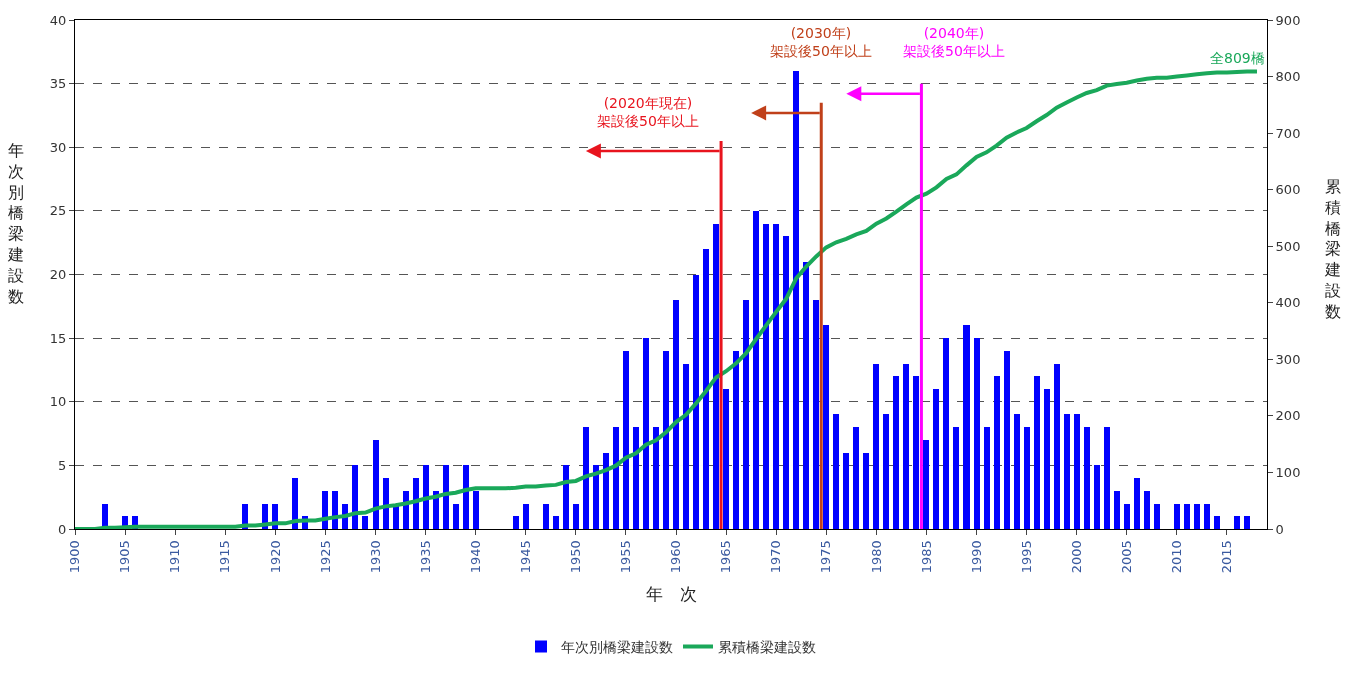  Describe the element at coordinates (617, 646) in the screenshot. I see `legend-label: 年次別橋梁建設数` at that location.